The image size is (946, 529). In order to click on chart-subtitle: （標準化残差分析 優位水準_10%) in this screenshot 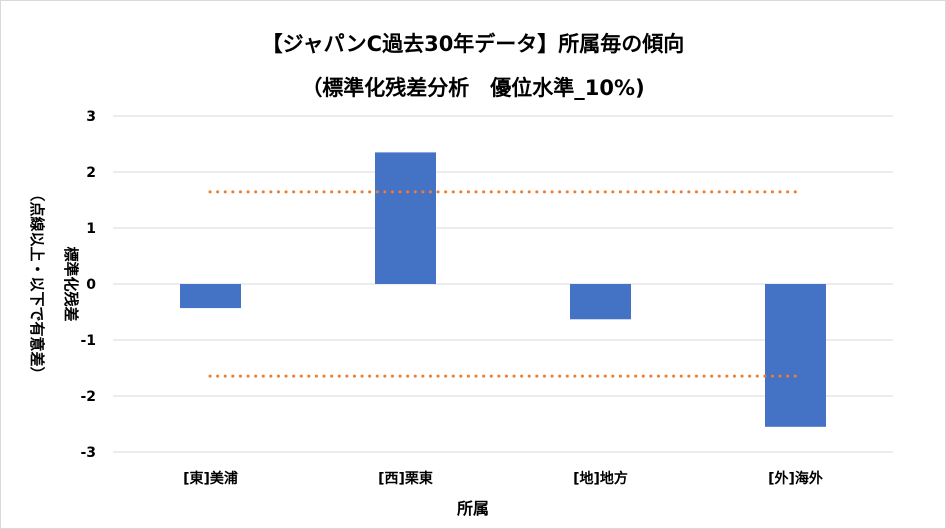, I will do `click(473, 88)`.